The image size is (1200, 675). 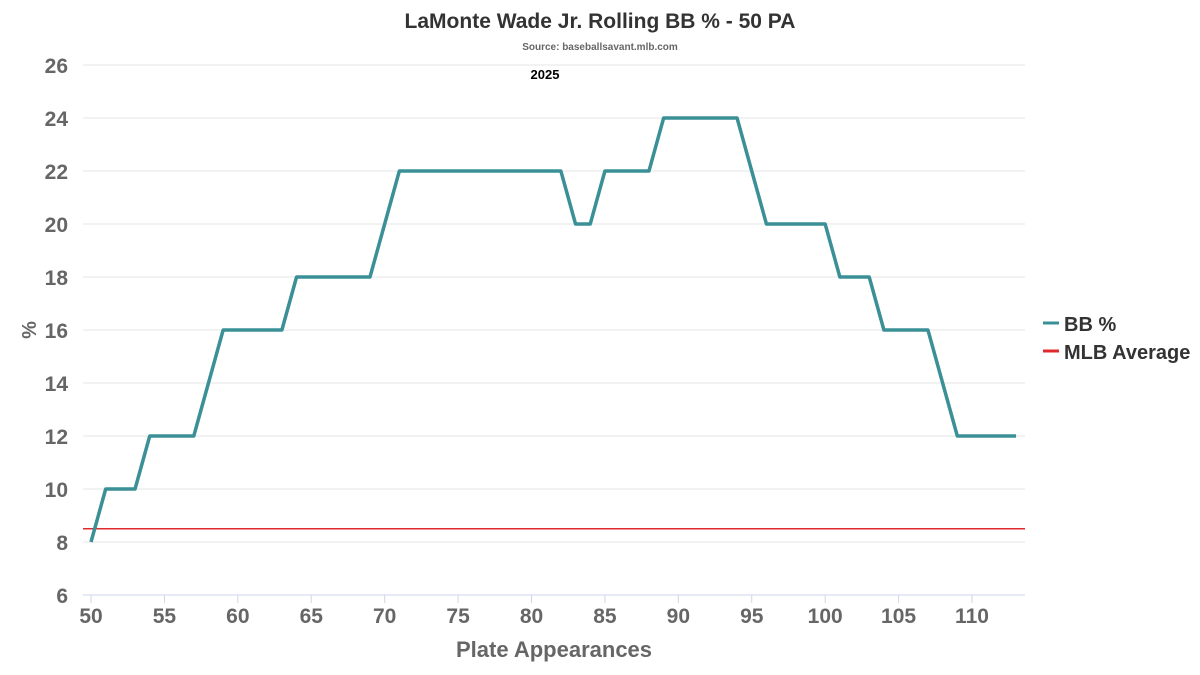 I want to click on legend-label: MLB Average, so click(x=1127, y=353).